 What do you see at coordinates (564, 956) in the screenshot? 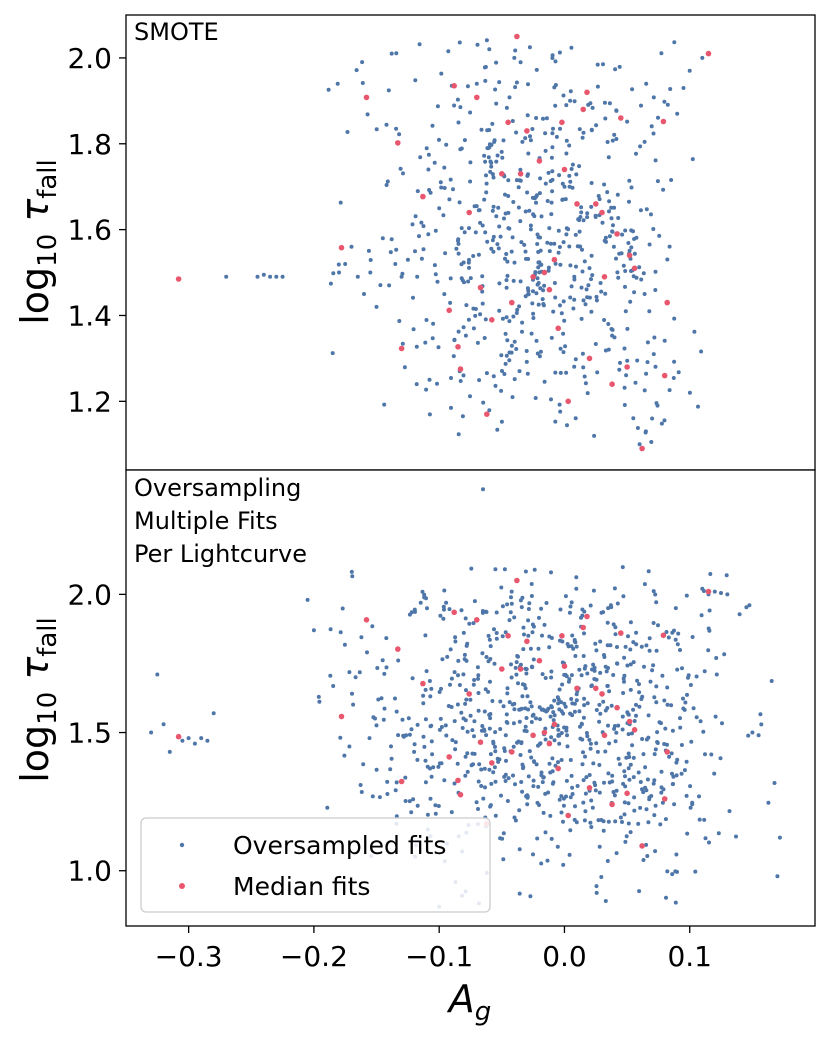
I see `x-tick-label: 0.0` at bounding box center [564, 956].